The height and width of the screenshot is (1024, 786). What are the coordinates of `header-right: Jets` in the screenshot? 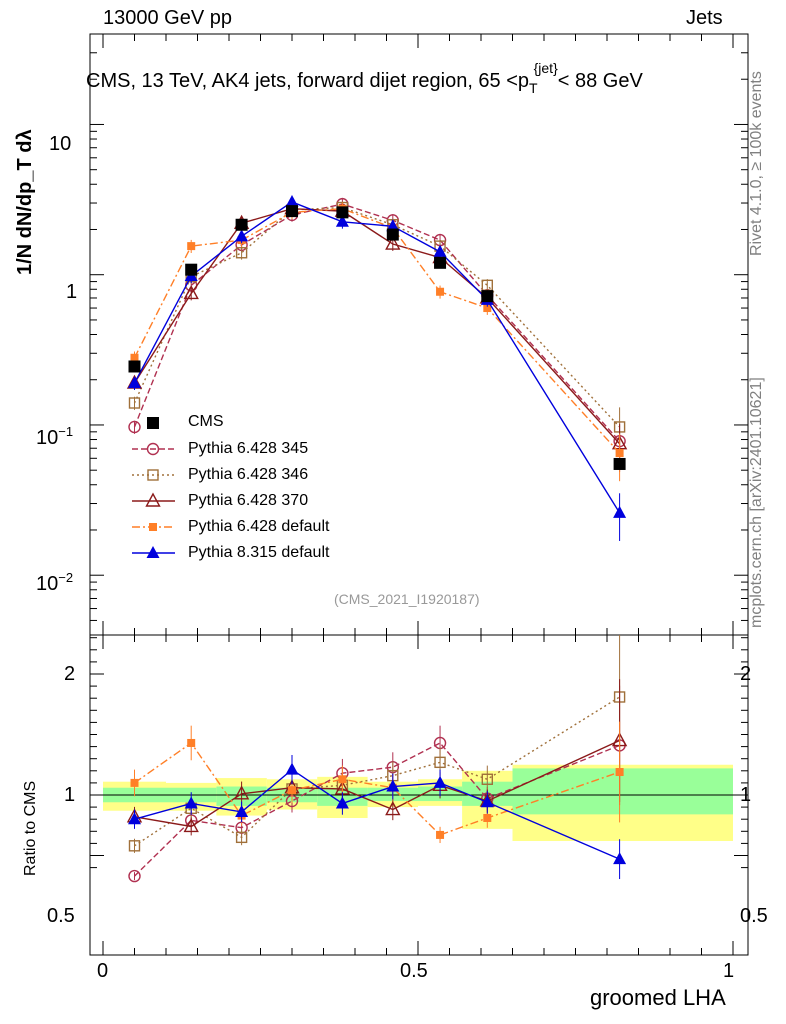 It's located at (704, 18).